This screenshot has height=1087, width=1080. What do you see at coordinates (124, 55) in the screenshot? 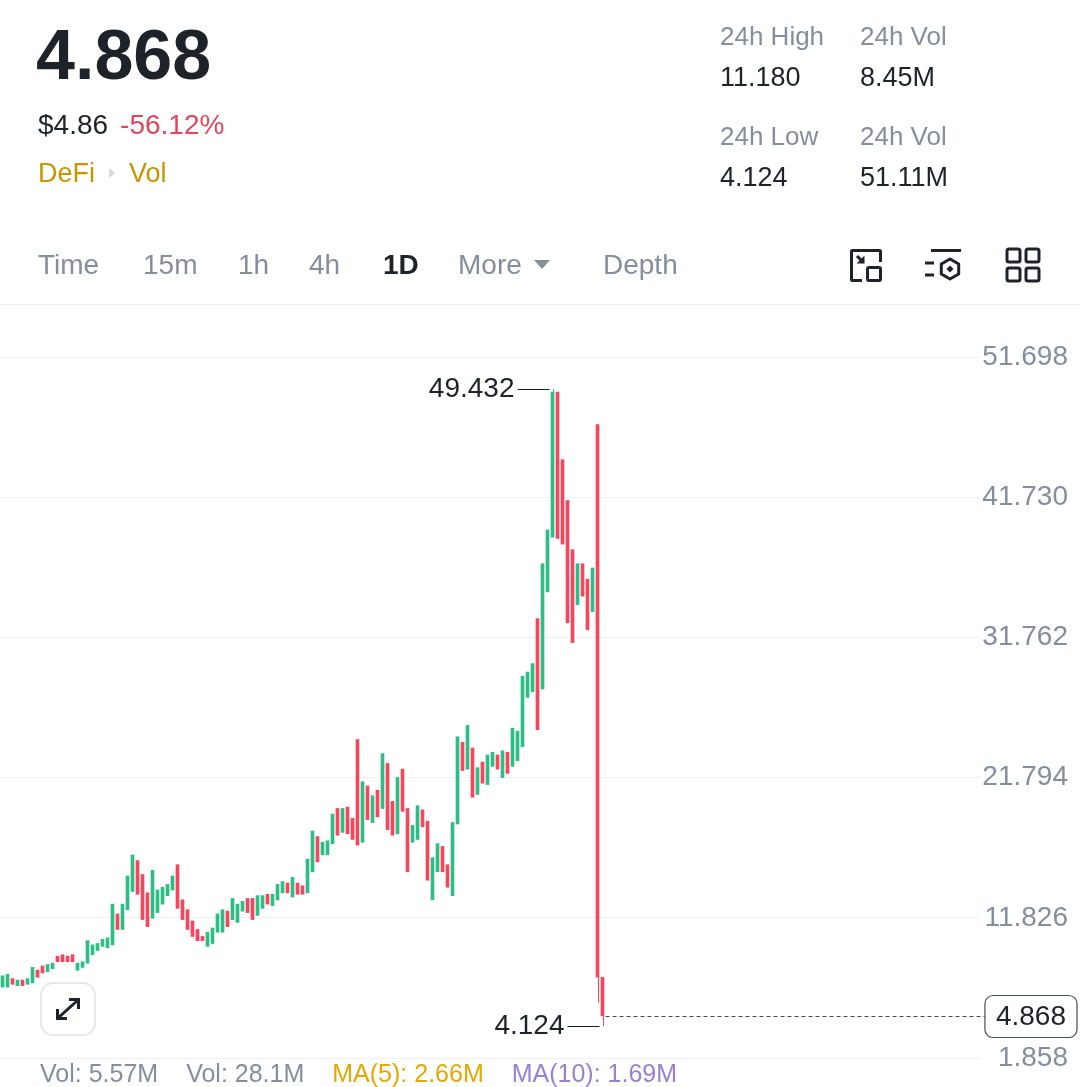
I see `chart-title: 4.868` at bounding box center [124, 55].